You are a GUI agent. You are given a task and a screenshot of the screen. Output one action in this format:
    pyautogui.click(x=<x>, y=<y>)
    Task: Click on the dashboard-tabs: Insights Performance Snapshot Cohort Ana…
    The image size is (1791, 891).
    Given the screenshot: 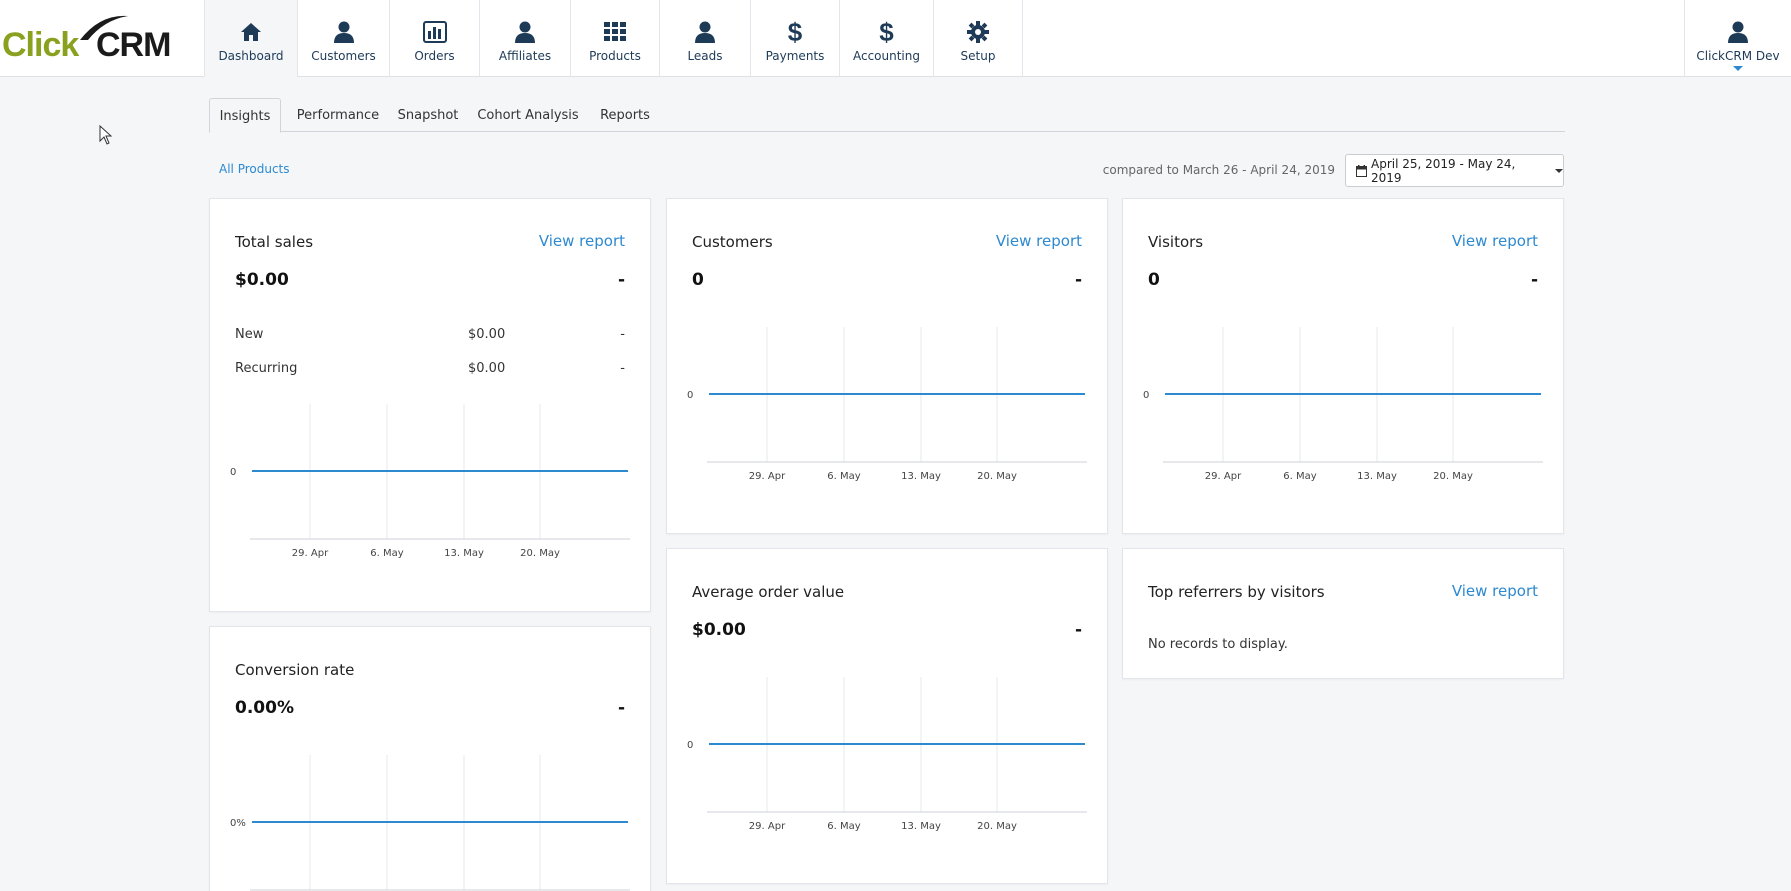 What is the action you would take?
    pyautogui.click(x=887, y=115)
    